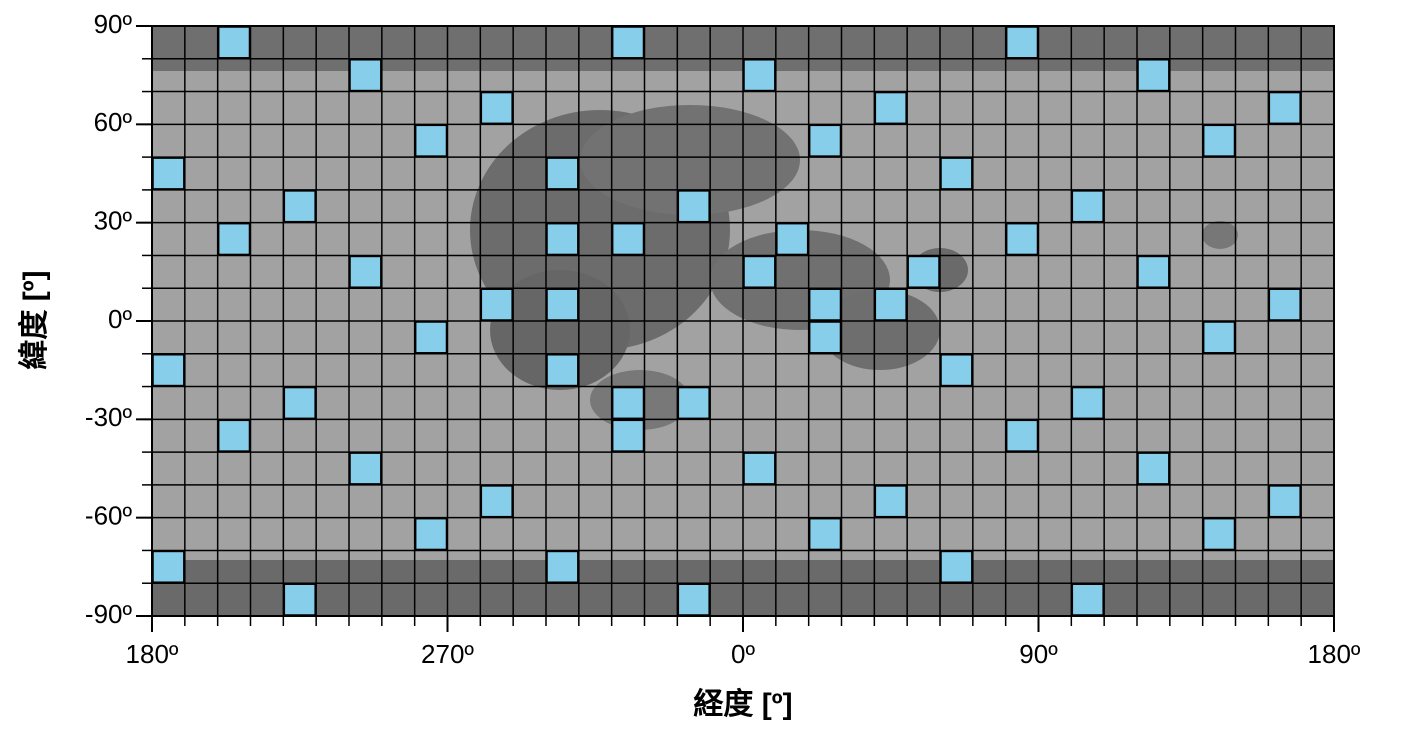  Describe the element at coordinates (113, 122) in the screenshot. I see `y-tick-label: 60º` at that location.